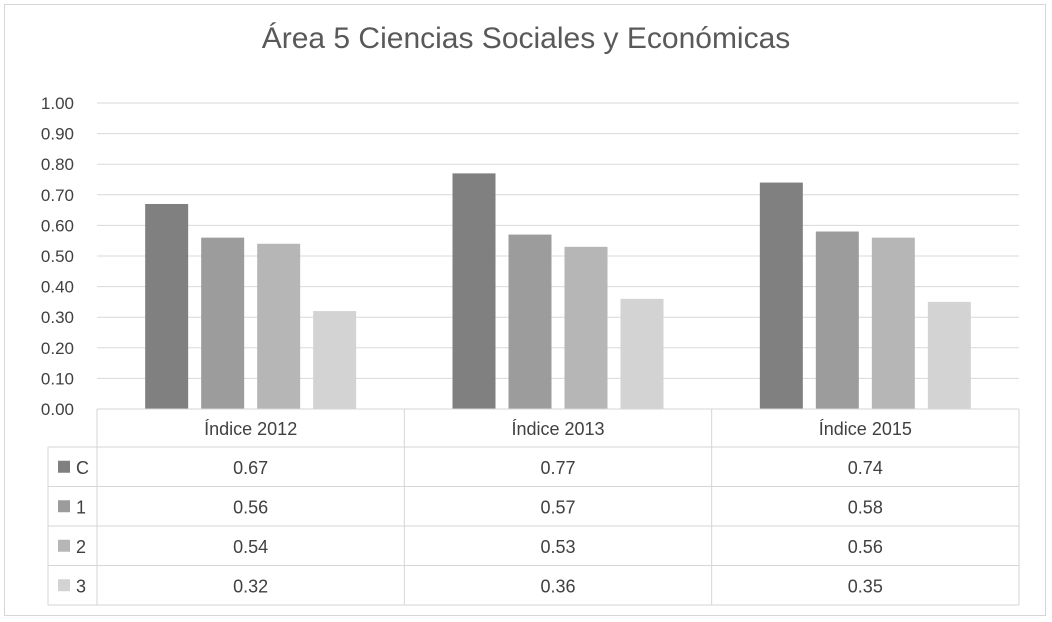 This screenshot has width=1052, height=622. What do you see at coordinates (81, 547) in the screenshot?
I see `legend-label-2: 2` at bounding box center [81, 547].